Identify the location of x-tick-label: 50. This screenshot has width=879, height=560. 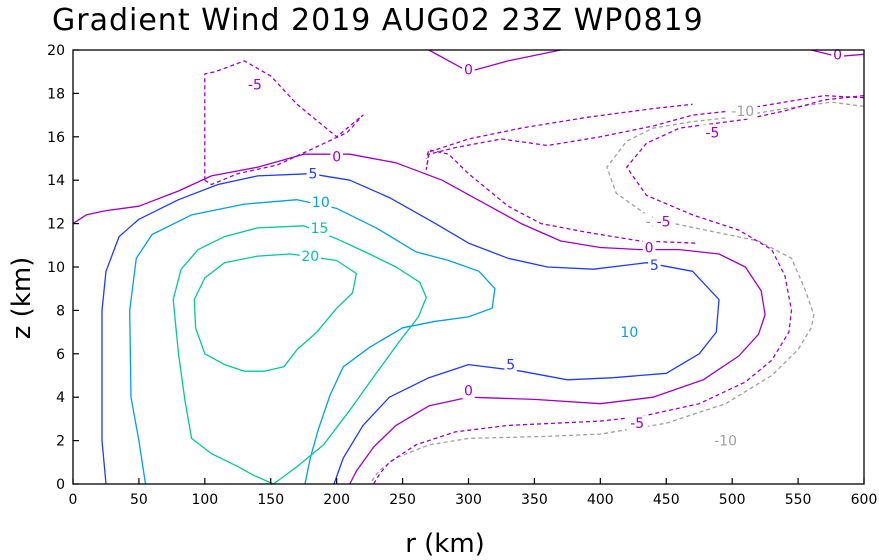
(139, 500).